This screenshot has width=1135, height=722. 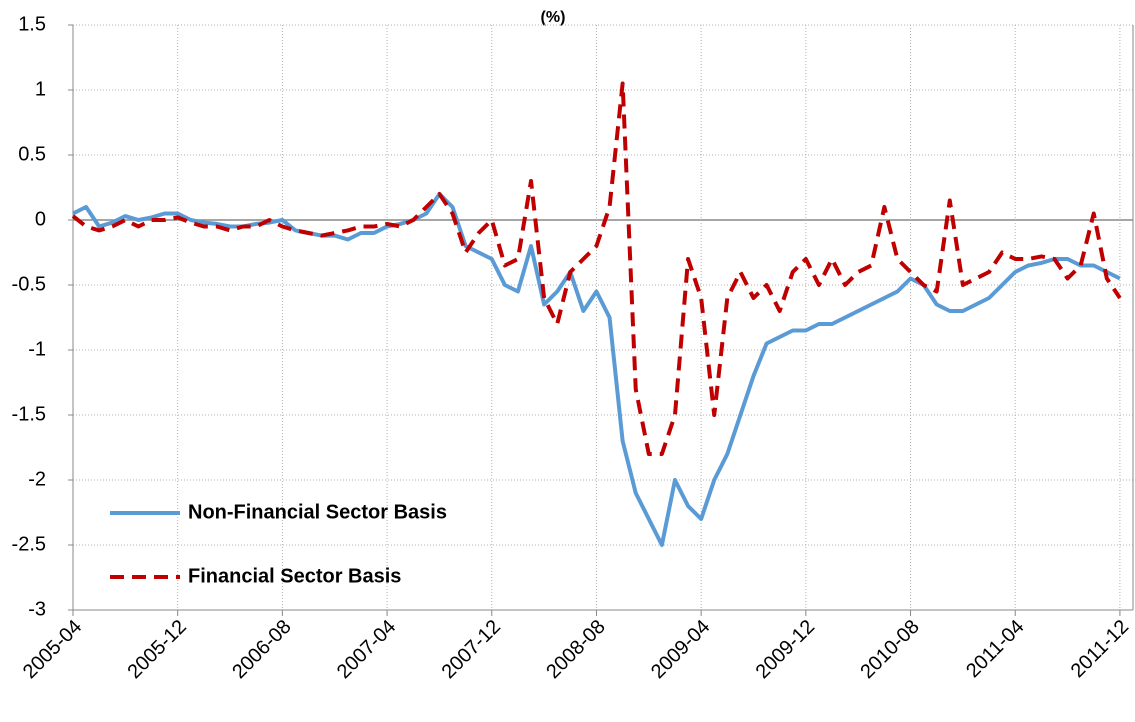 What do you see at coordinates (261, 649) in the screenshot?
I see `x-tick-label: 2006-08` at bounding box center [261, 649].